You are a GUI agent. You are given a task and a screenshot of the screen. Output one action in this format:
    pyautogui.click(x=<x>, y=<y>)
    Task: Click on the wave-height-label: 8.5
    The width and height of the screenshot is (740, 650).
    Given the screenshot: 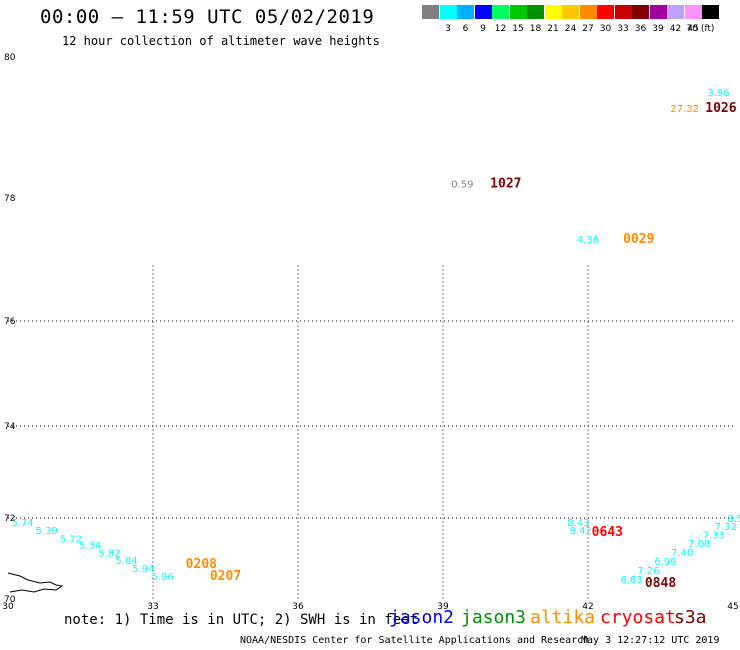 What is the action you would take?
    pyautogui.click(x=733, y=519)
    